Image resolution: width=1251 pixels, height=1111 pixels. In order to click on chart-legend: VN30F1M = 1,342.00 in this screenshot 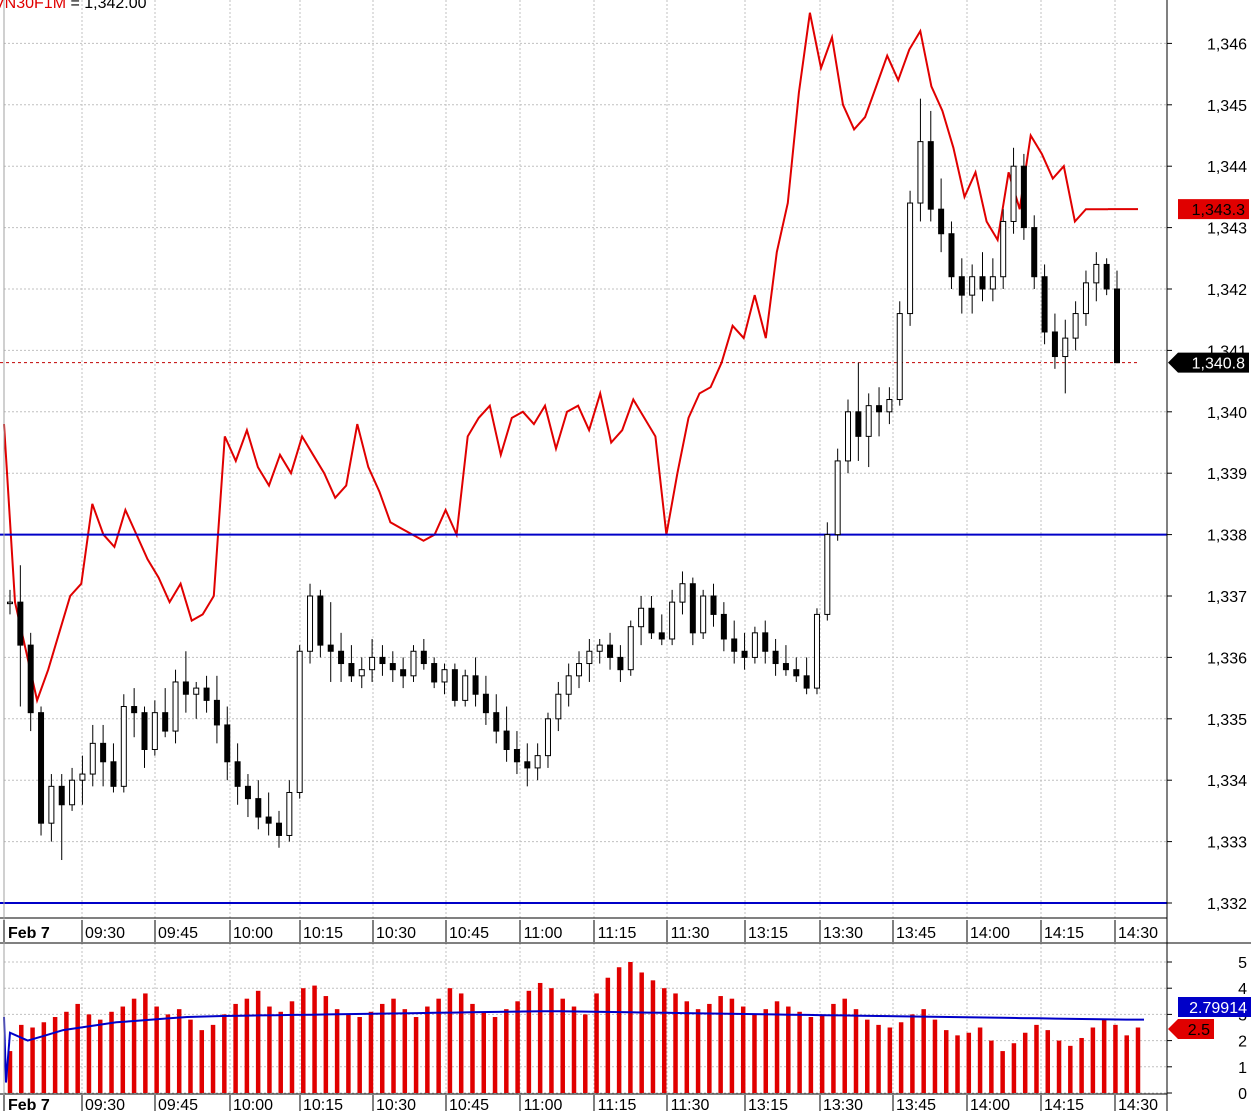, I will do `click(73, 6)`.